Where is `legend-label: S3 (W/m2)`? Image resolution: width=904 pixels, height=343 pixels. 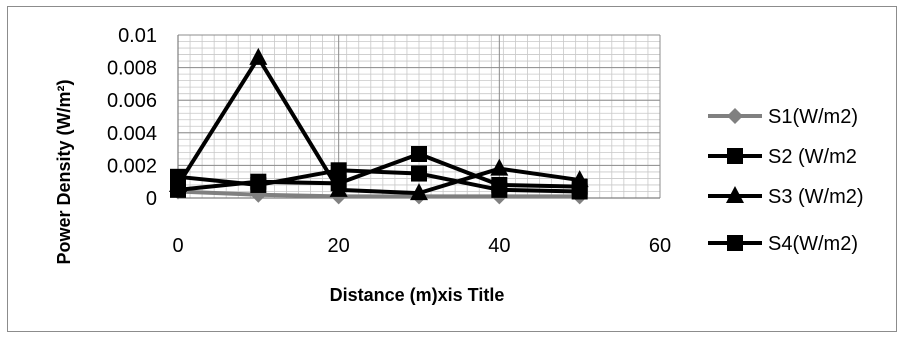 legend-label: S3 (W/m2) is located at coordinates (816, 197).